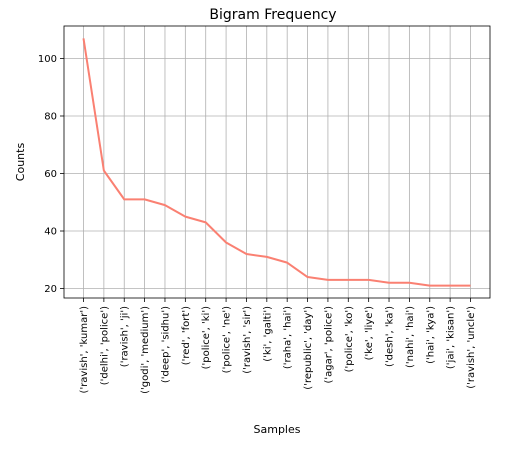 The image size is (506, 453). What do you see at coordinates (288, 337) in the screenshot?
I see `x-tick-label: ('raha', 'hai')` at bounding box center [288, 337].